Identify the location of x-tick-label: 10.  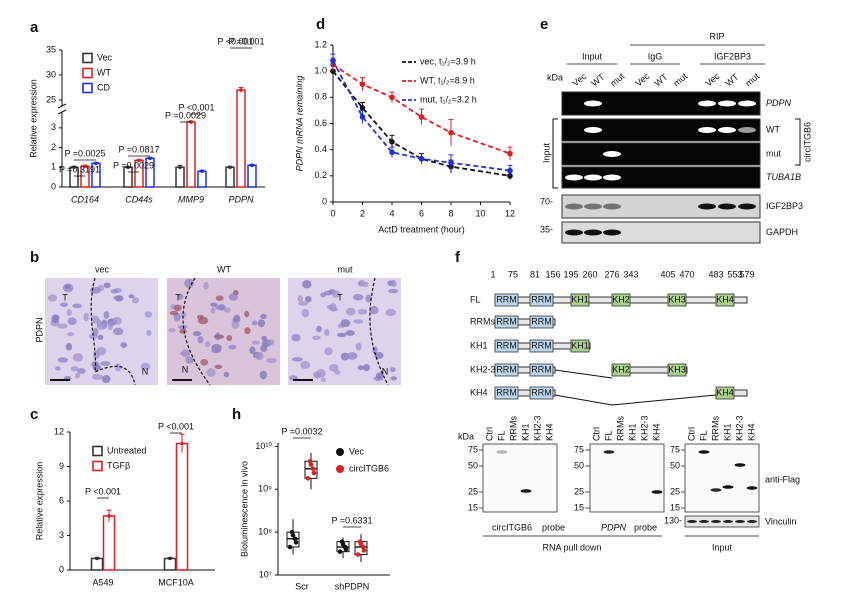
(480, 213).